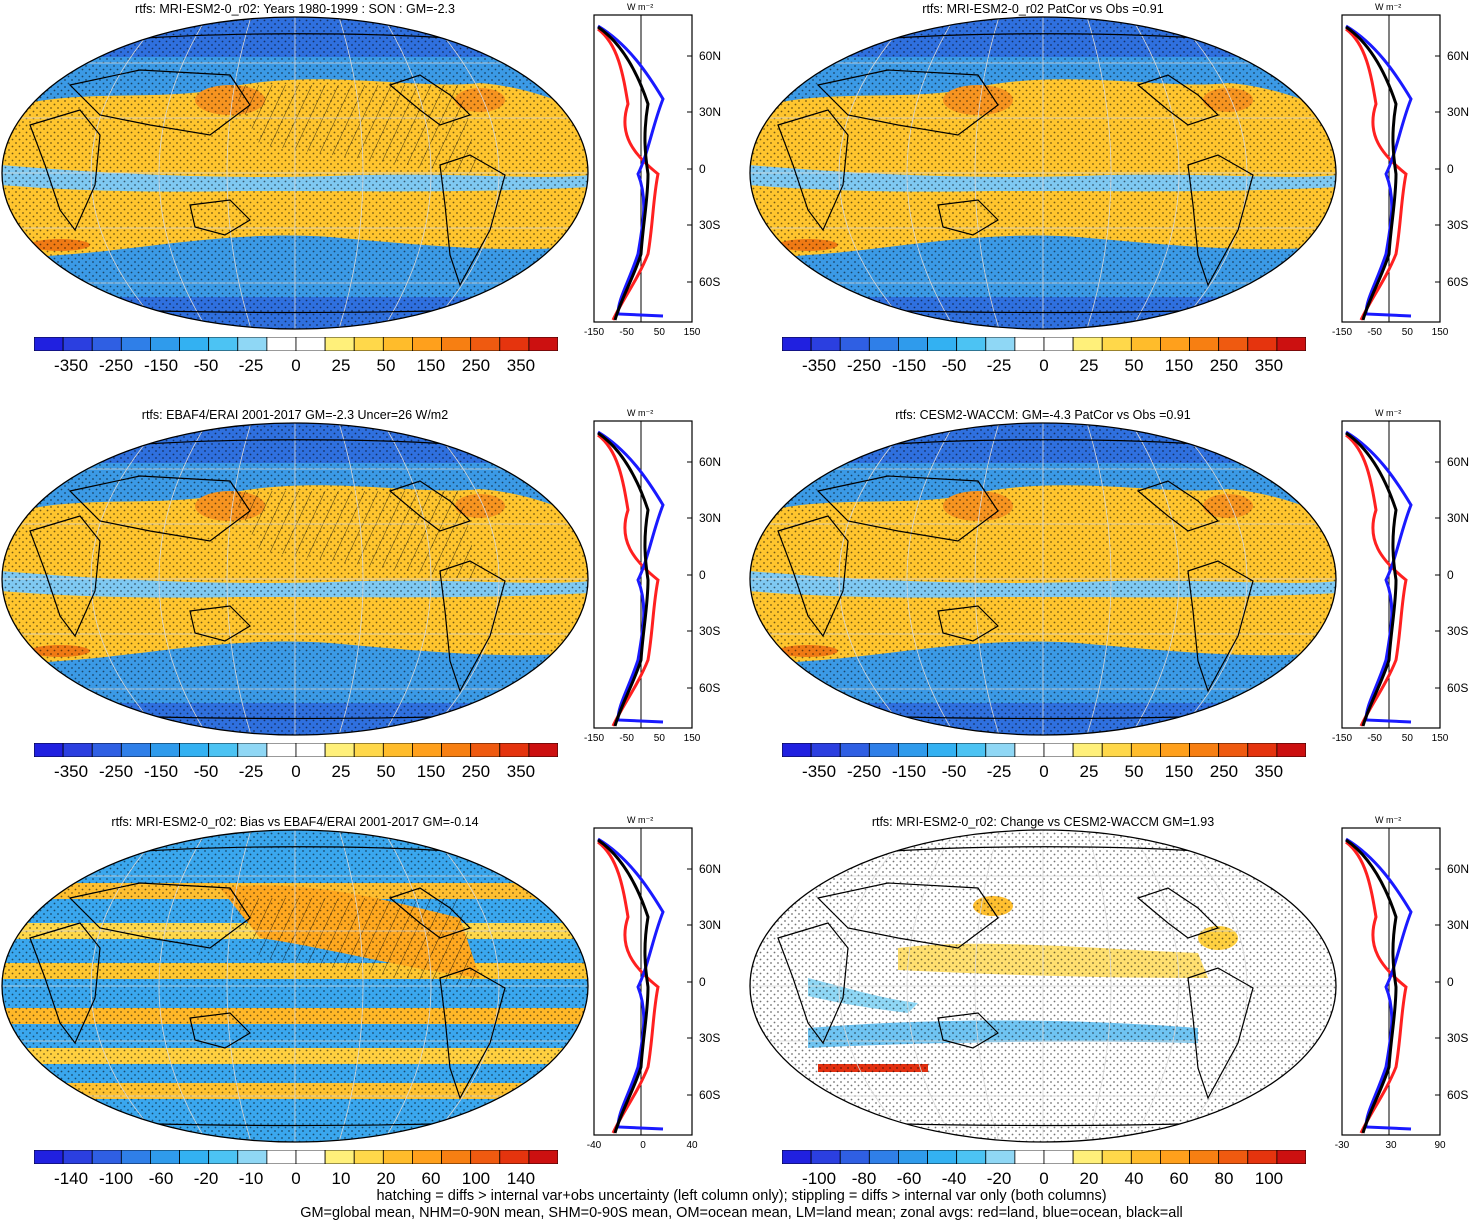  Describe the element at coordinates (1179, 1178) in the screenshot. I see `colorbar-tick-label: 60` at that location.